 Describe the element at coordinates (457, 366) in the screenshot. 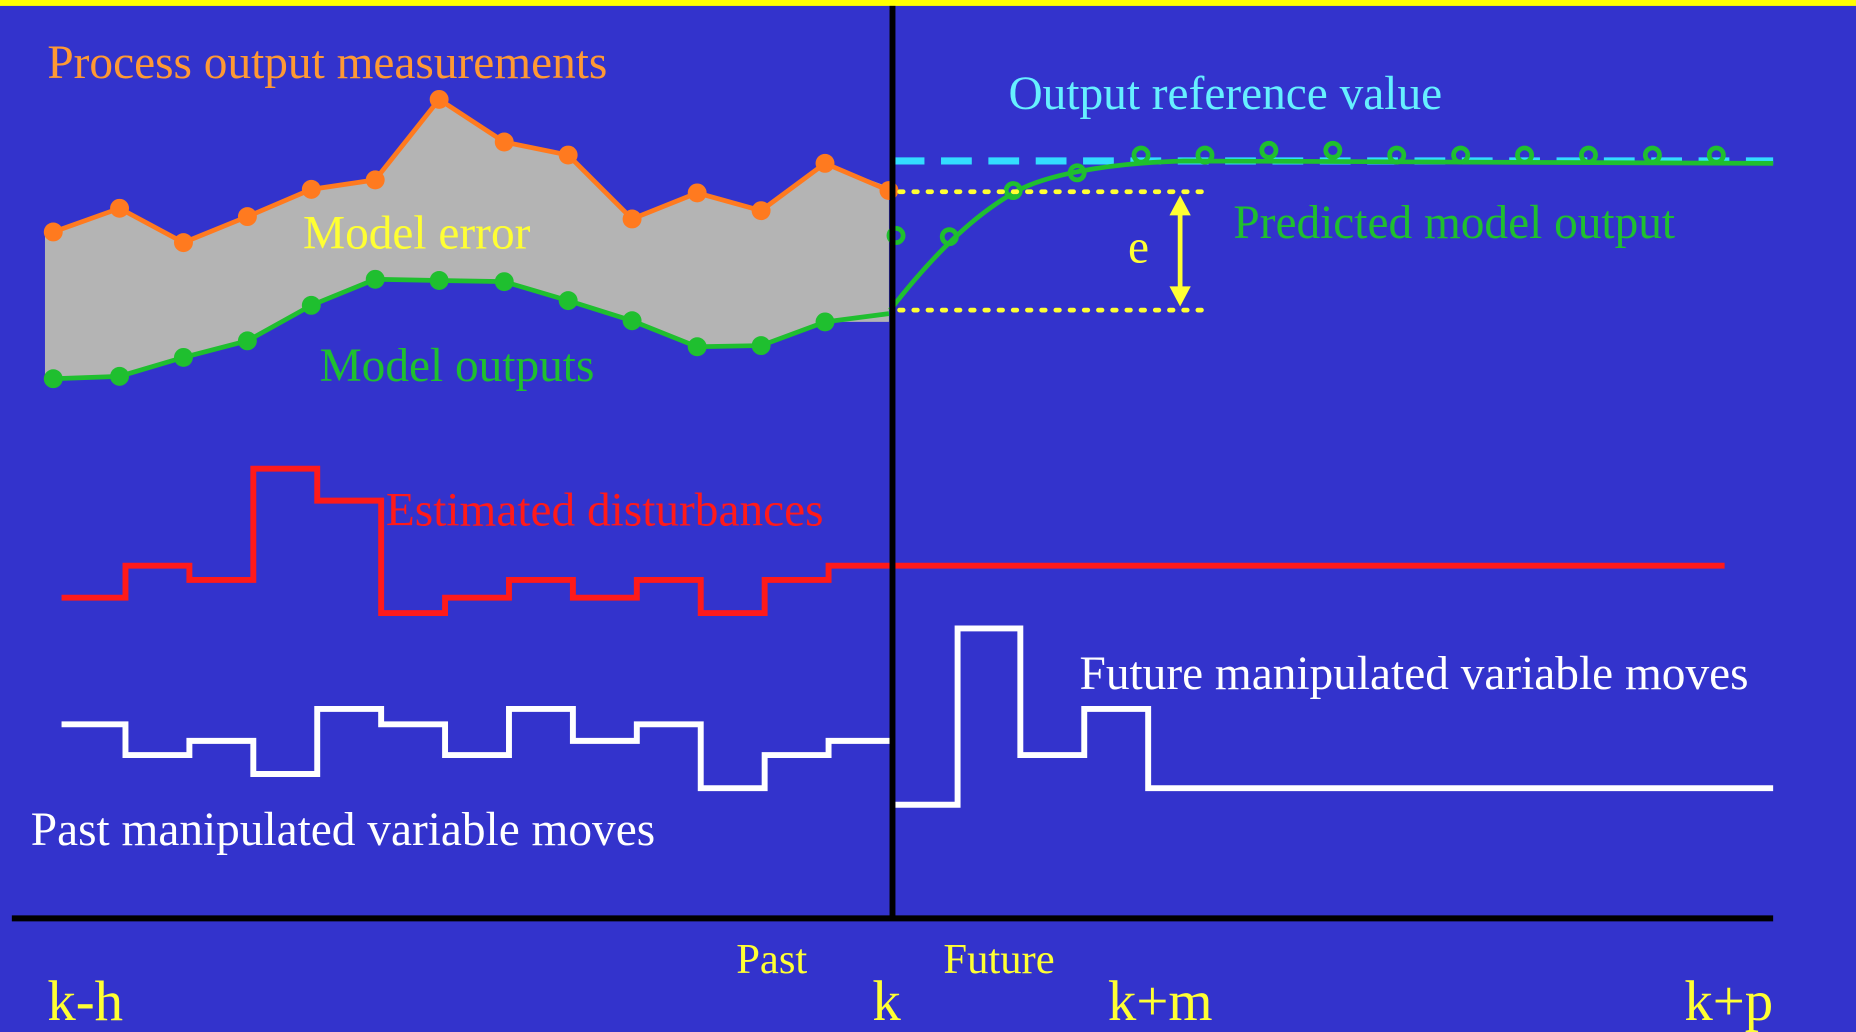

I see `model-outputs-label: Model outputs` at that location.